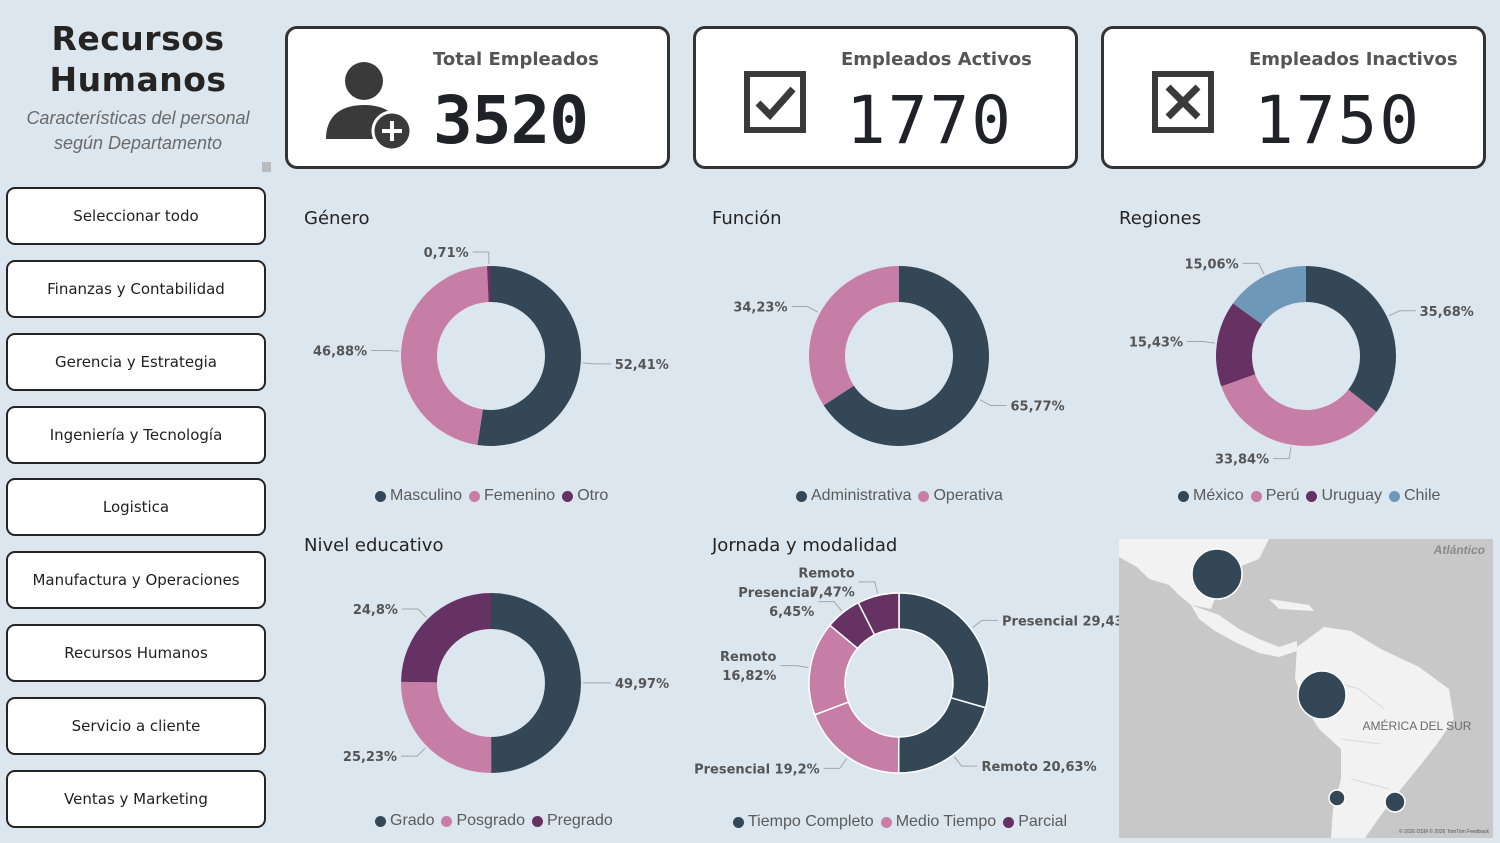 The width and height of the screenshot is (1500, 843). Describe the element at coordinates (520, 495) in the screenshot. I see `legend-label: Femenino` at that location.